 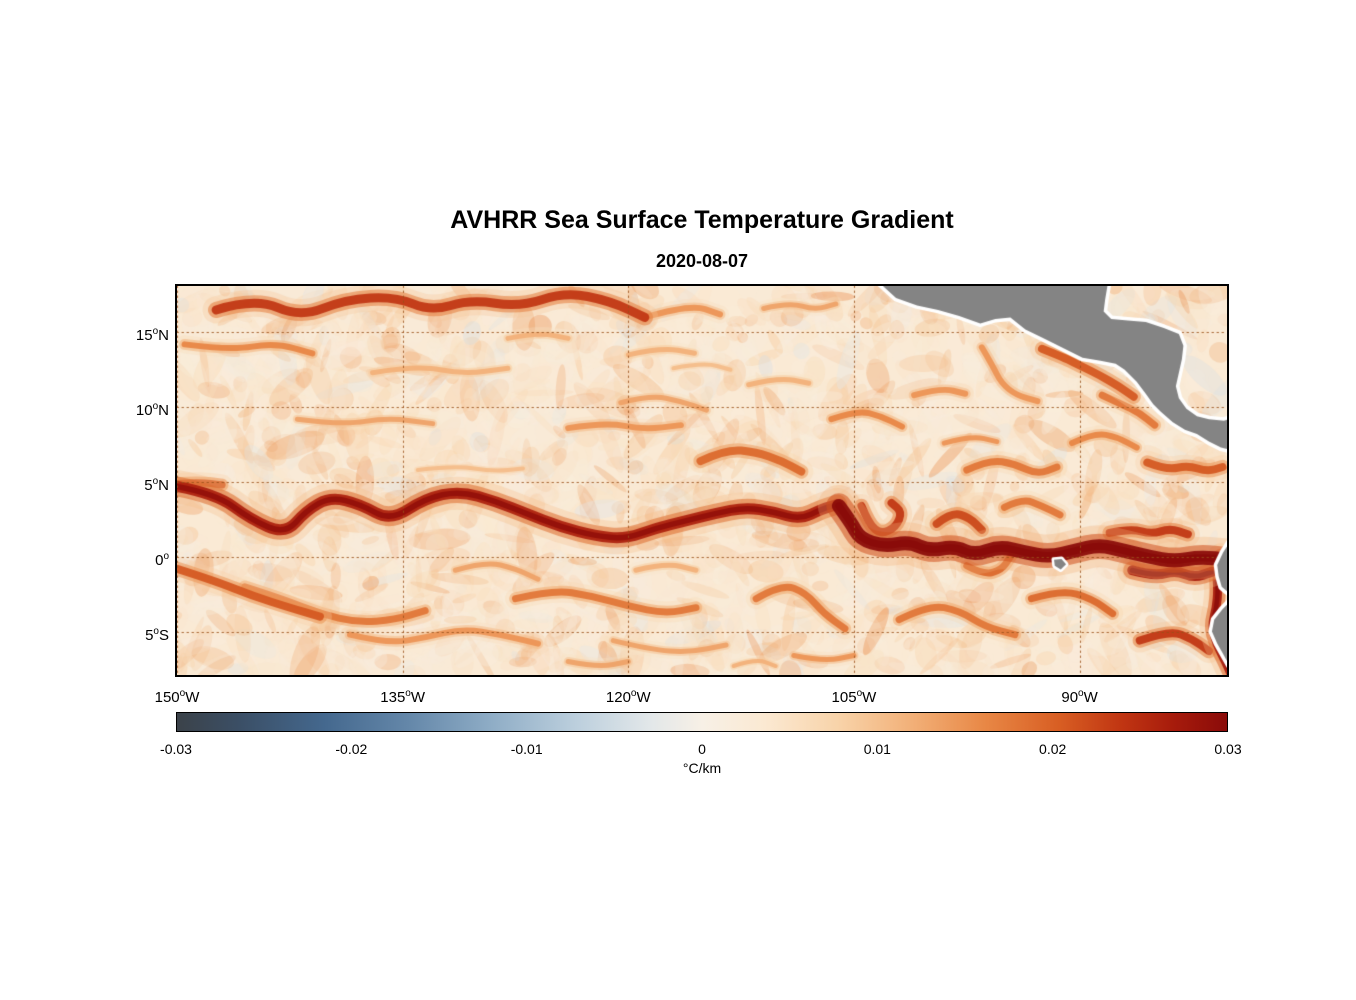 I want to click on y-tick-label: 5oS, so click(x=157, y=634).